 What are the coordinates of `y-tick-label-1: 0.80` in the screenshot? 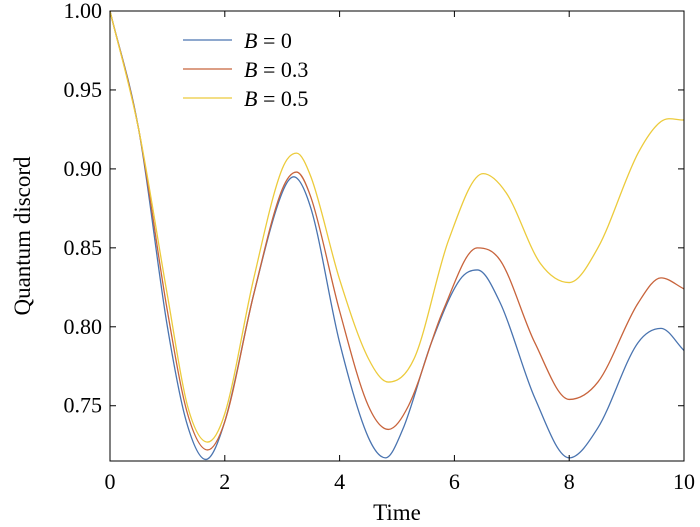 It's located at (83, 326).